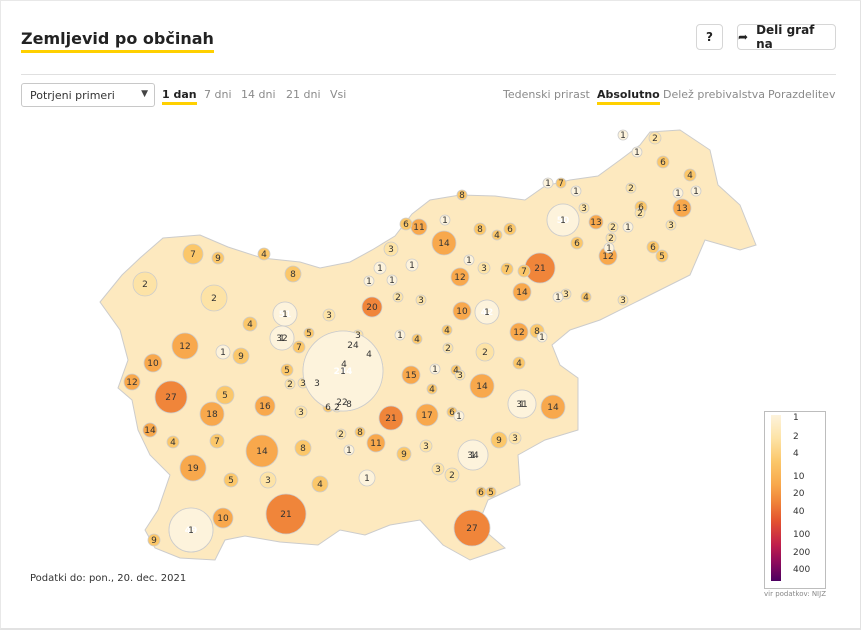 The height and width of the screenshot is (630, 861). What do you see at coordinates (218, 94) in the screenshot?
I see `tab-period-7-dni: 7 dni` at bounding box center [218, 94].